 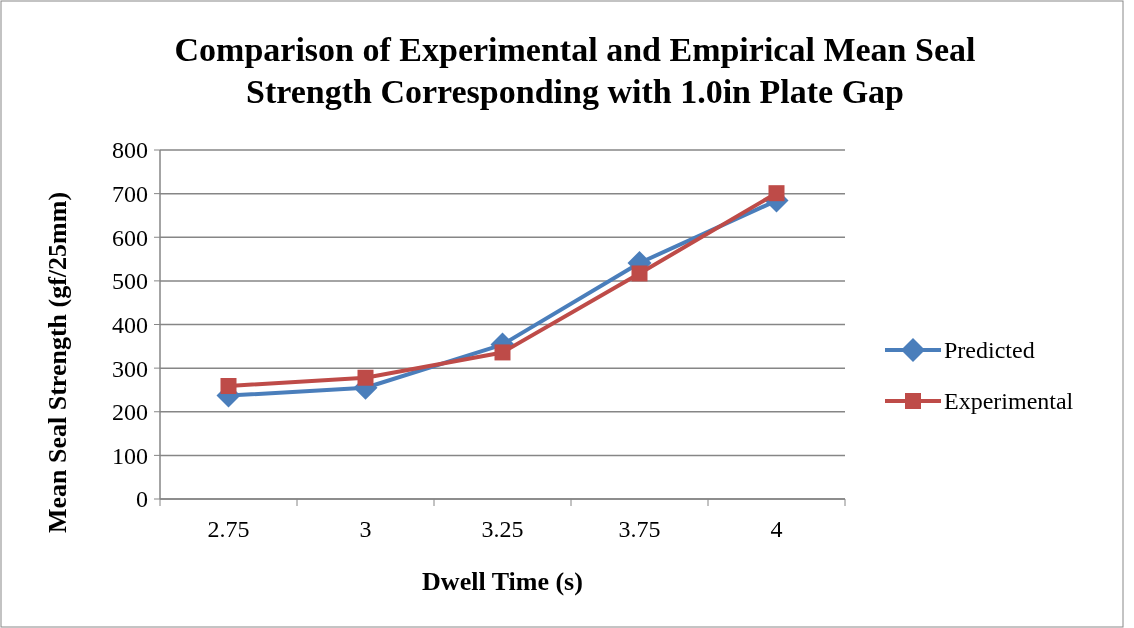 What do you see at coordinates (1009, 401) in the screenshot?
I see `legend-label: Experimental` at bounding box center [1009, 401].